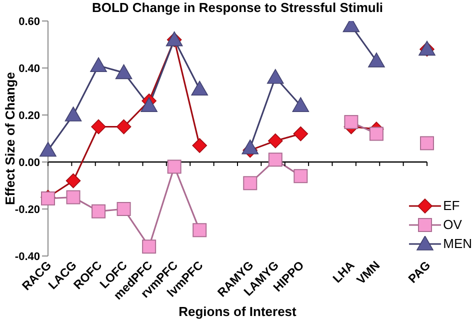 This screenshot has width=474, height=322. Describe the element at coordinates (29, 162) in the screenshot. I see `y-tick-label: 0.00` at that location.